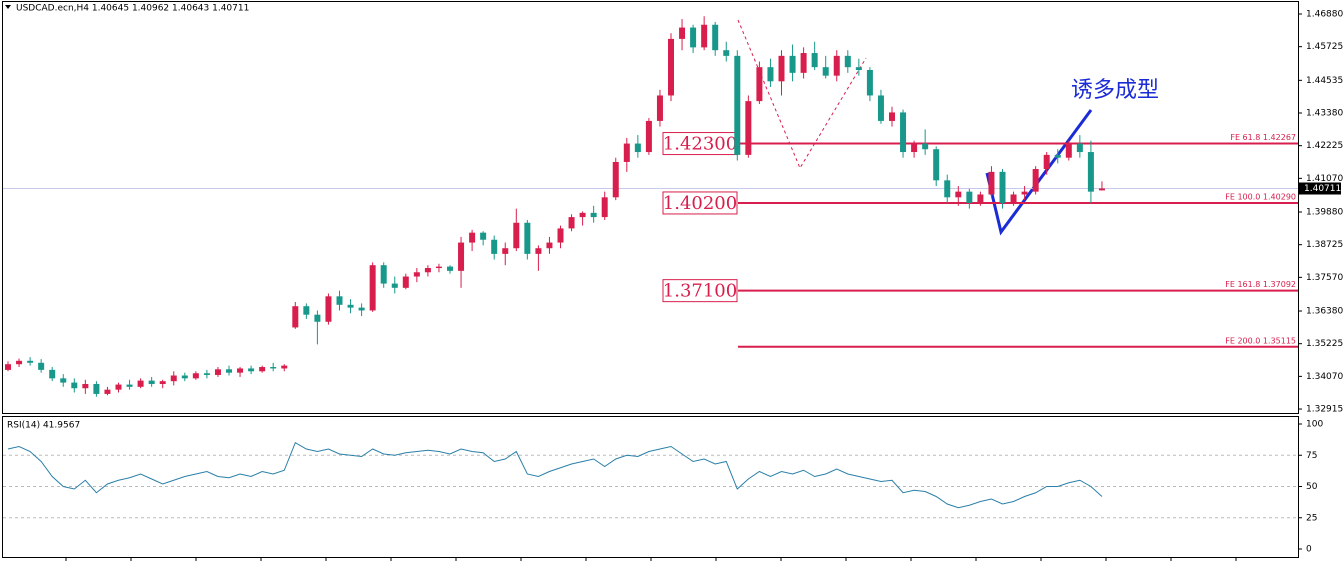 Image resolution: width=1344 pixels, height=562 pixels. Describe the element at coordinates (700, 291) in the screenshot. I see `level-box` at that location.